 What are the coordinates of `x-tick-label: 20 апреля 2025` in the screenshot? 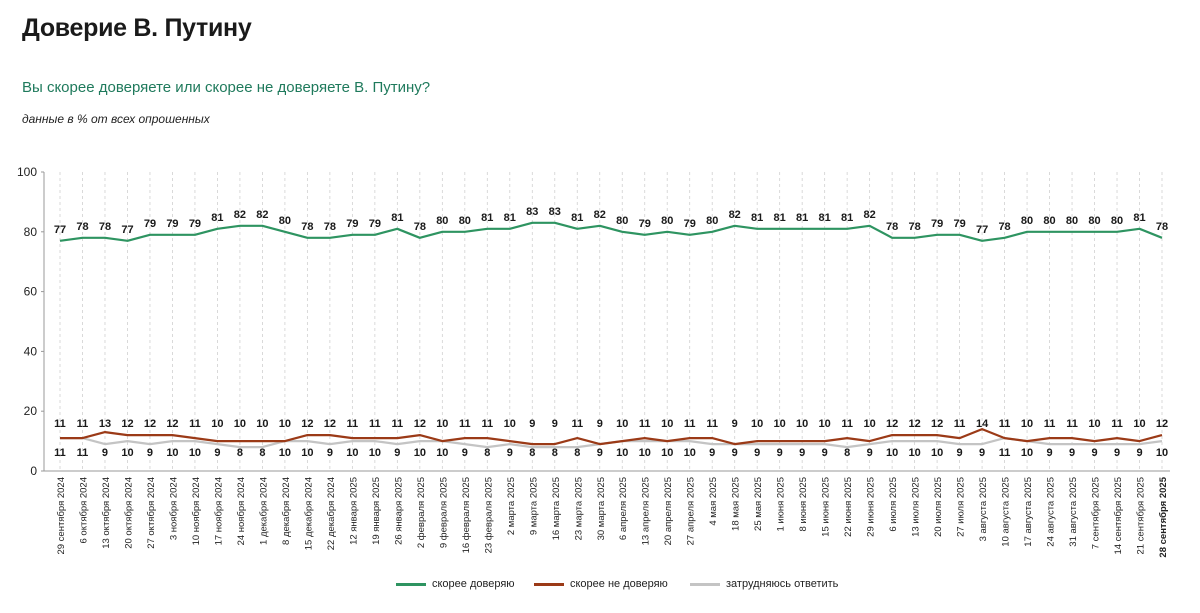 It's located at (668, 511).